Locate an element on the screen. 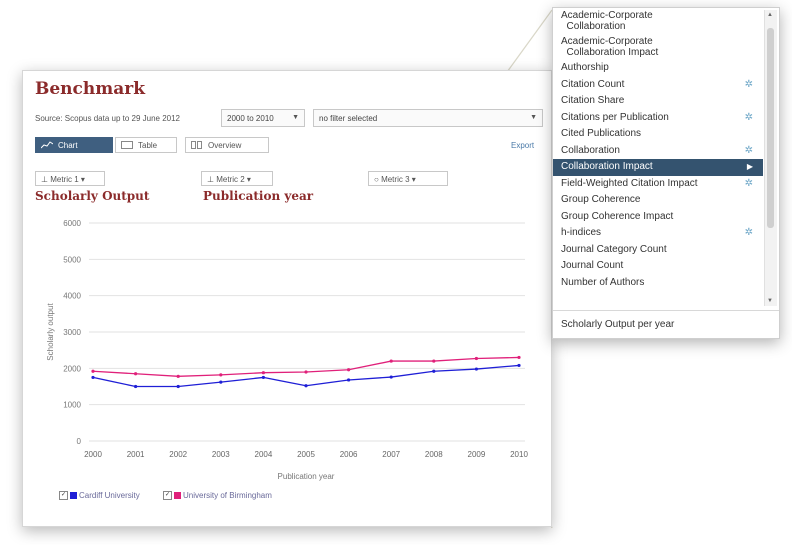  x-tick-label: 2000 is located at coordinates (93, 454).